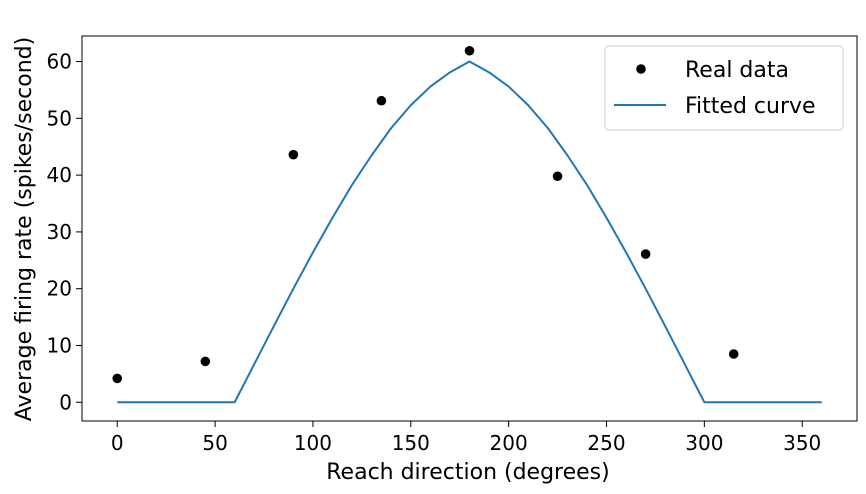 Image resolution: width=866 pixels, height=494 pixels. What do you see at coordinates (117, 443) in the screenshot?
I see `x-tick-label: 0` at bounding box center [117, 443].